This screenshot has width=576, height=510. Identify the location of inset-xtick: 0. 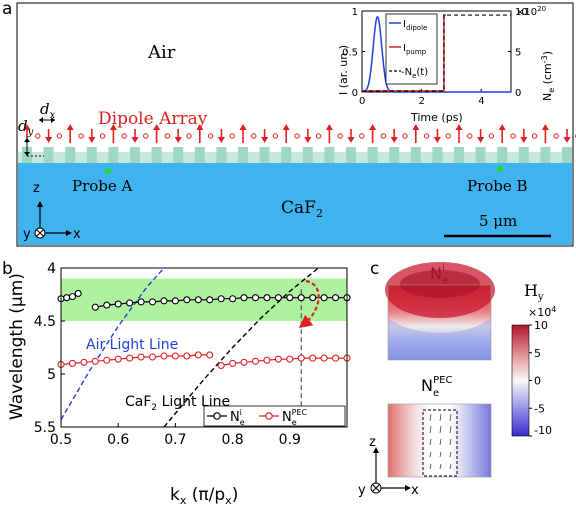
(362, 101).